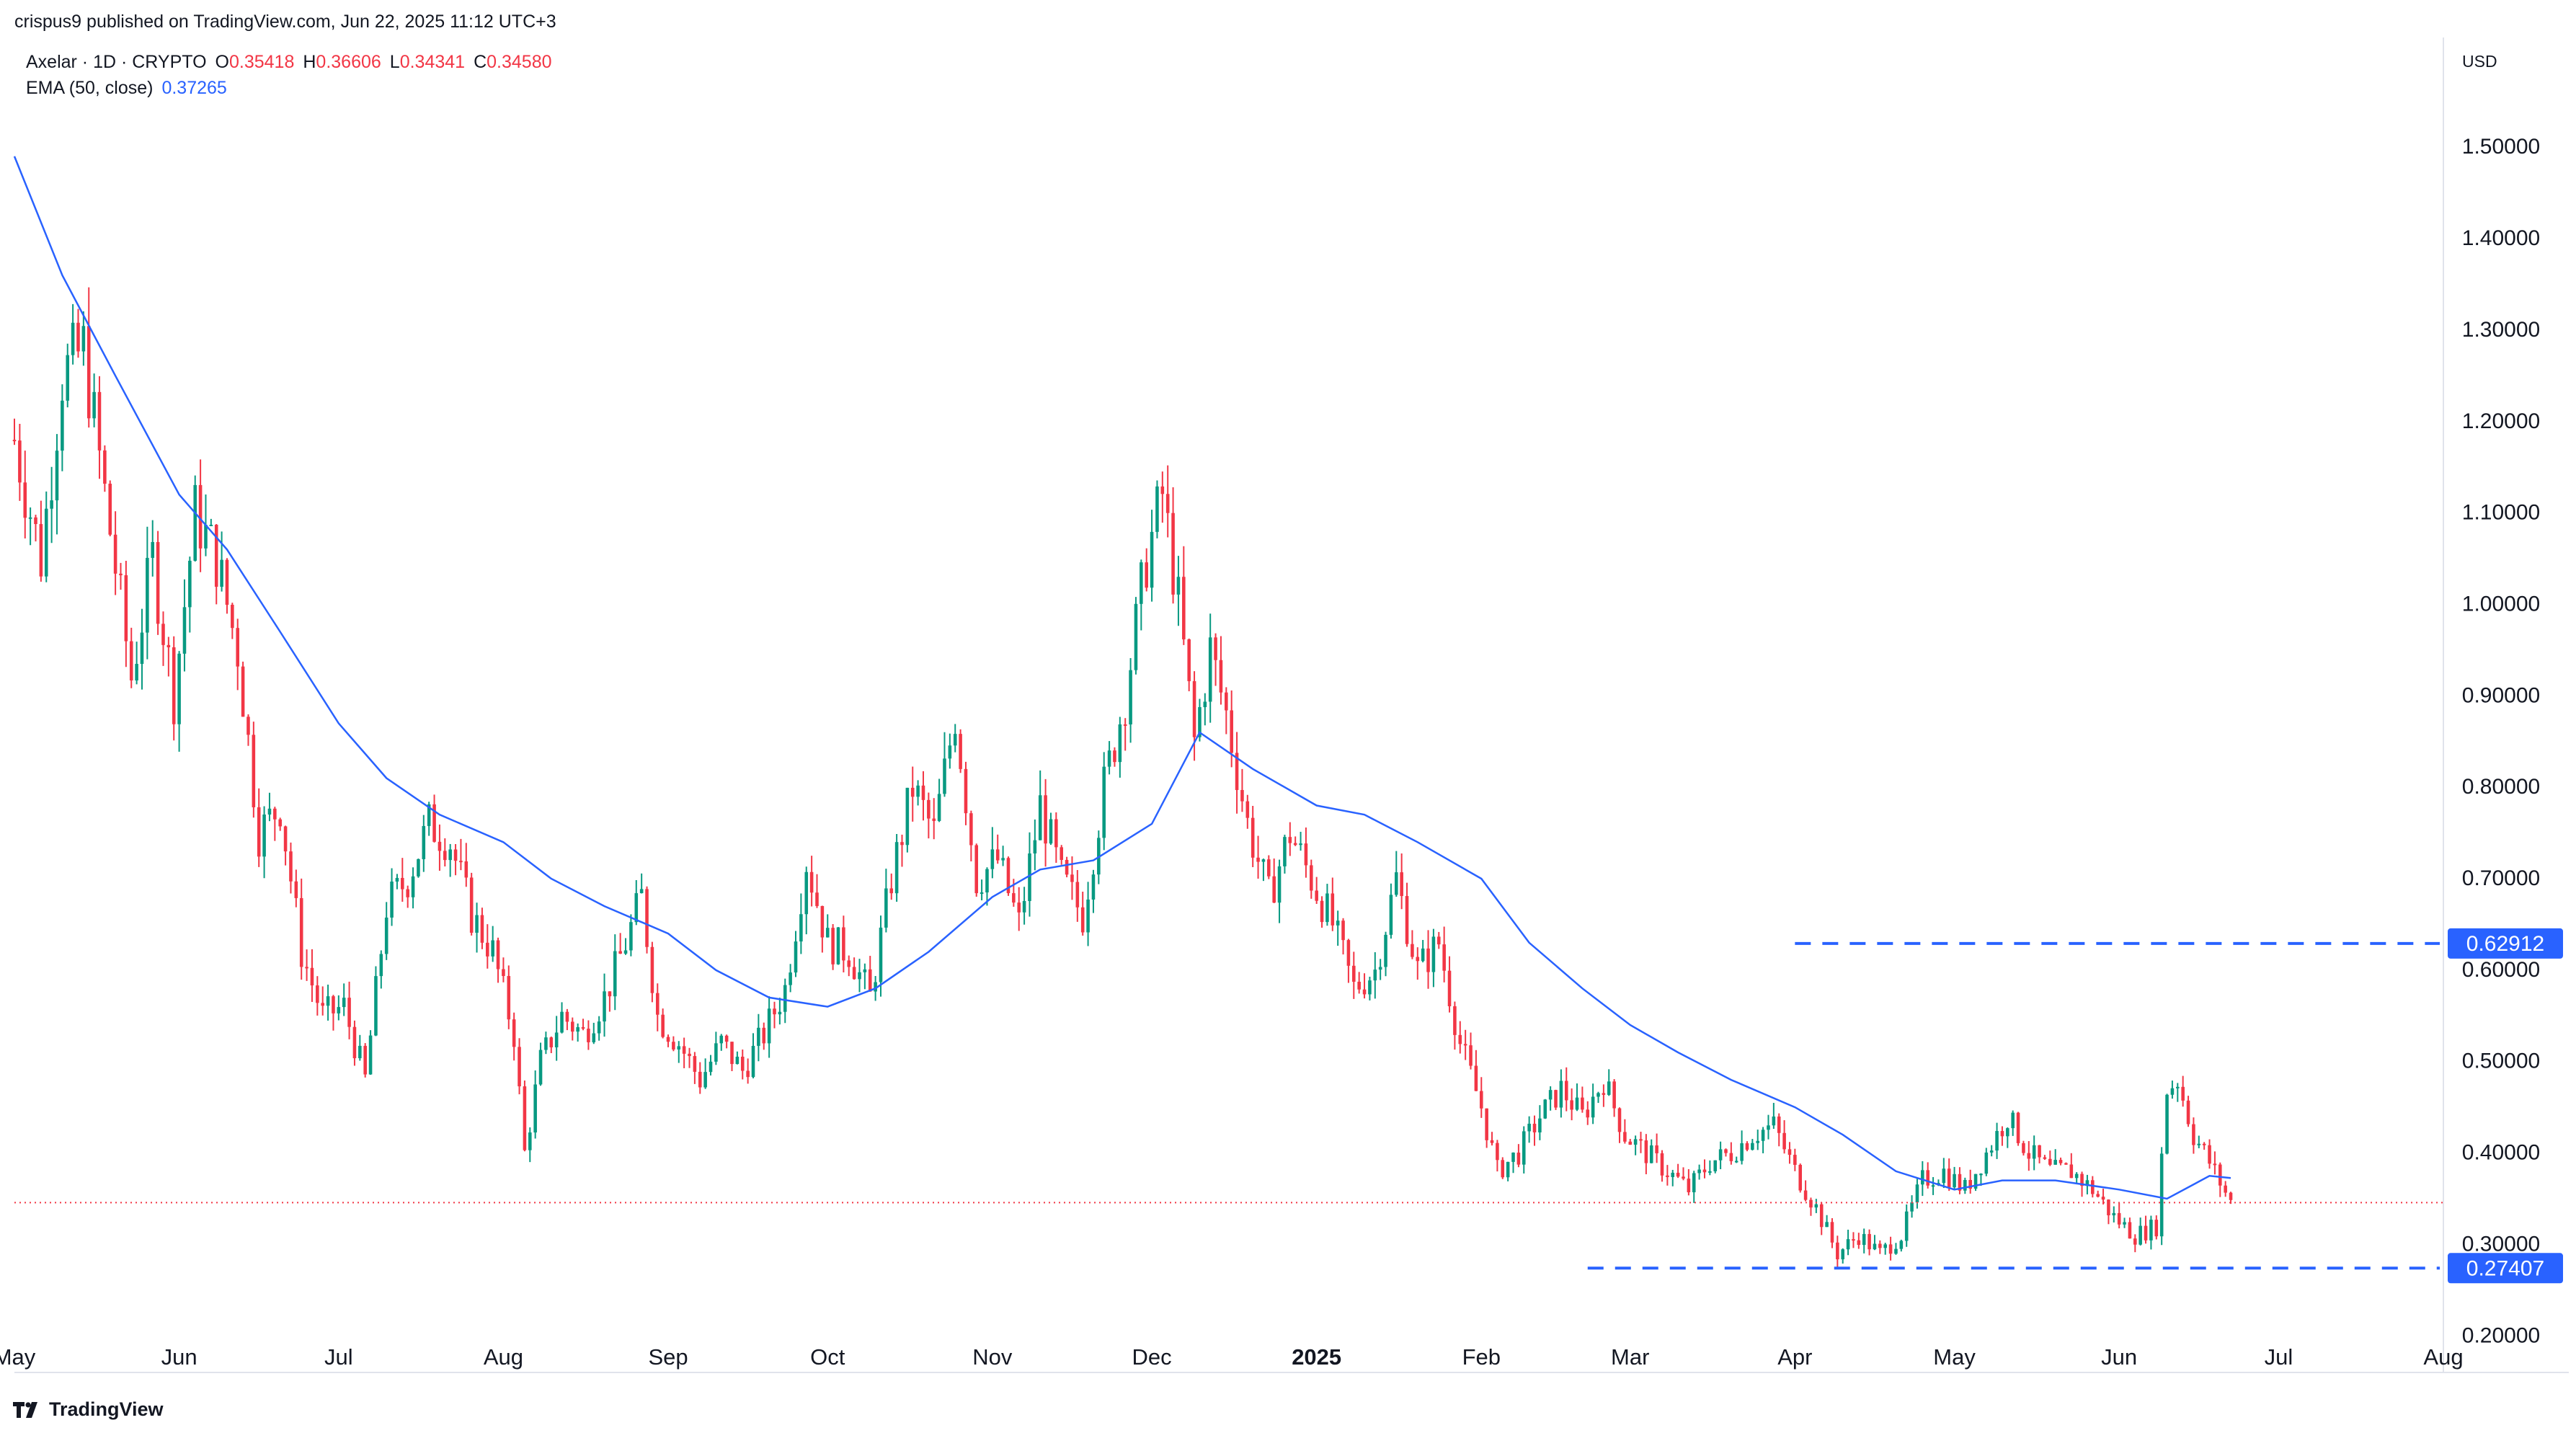  What do you see at coordinates (2501, 787) in the screenshot?
I see `y-tick-label: 0.80000` at bounding box center [2501, 787].